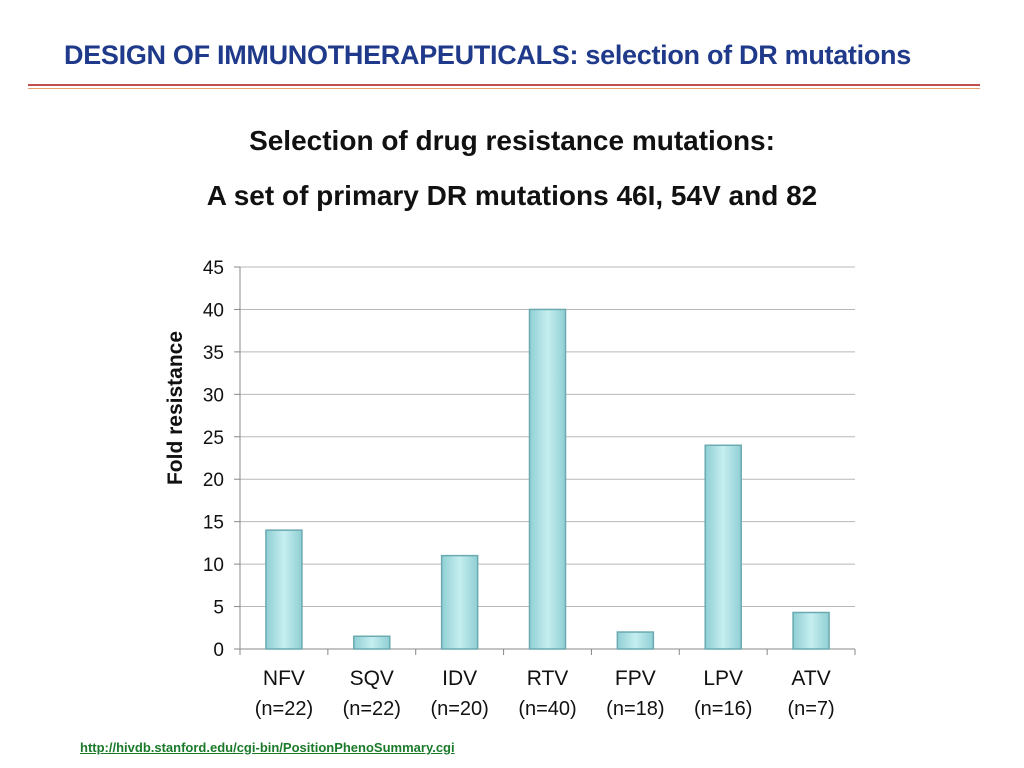 Image resolution: width=1024 pixels, height=768 pixels. What do you see at coordinates (723, 547) in the screenshot?
I see `bar-lpv` at bounding box center [723, 547].